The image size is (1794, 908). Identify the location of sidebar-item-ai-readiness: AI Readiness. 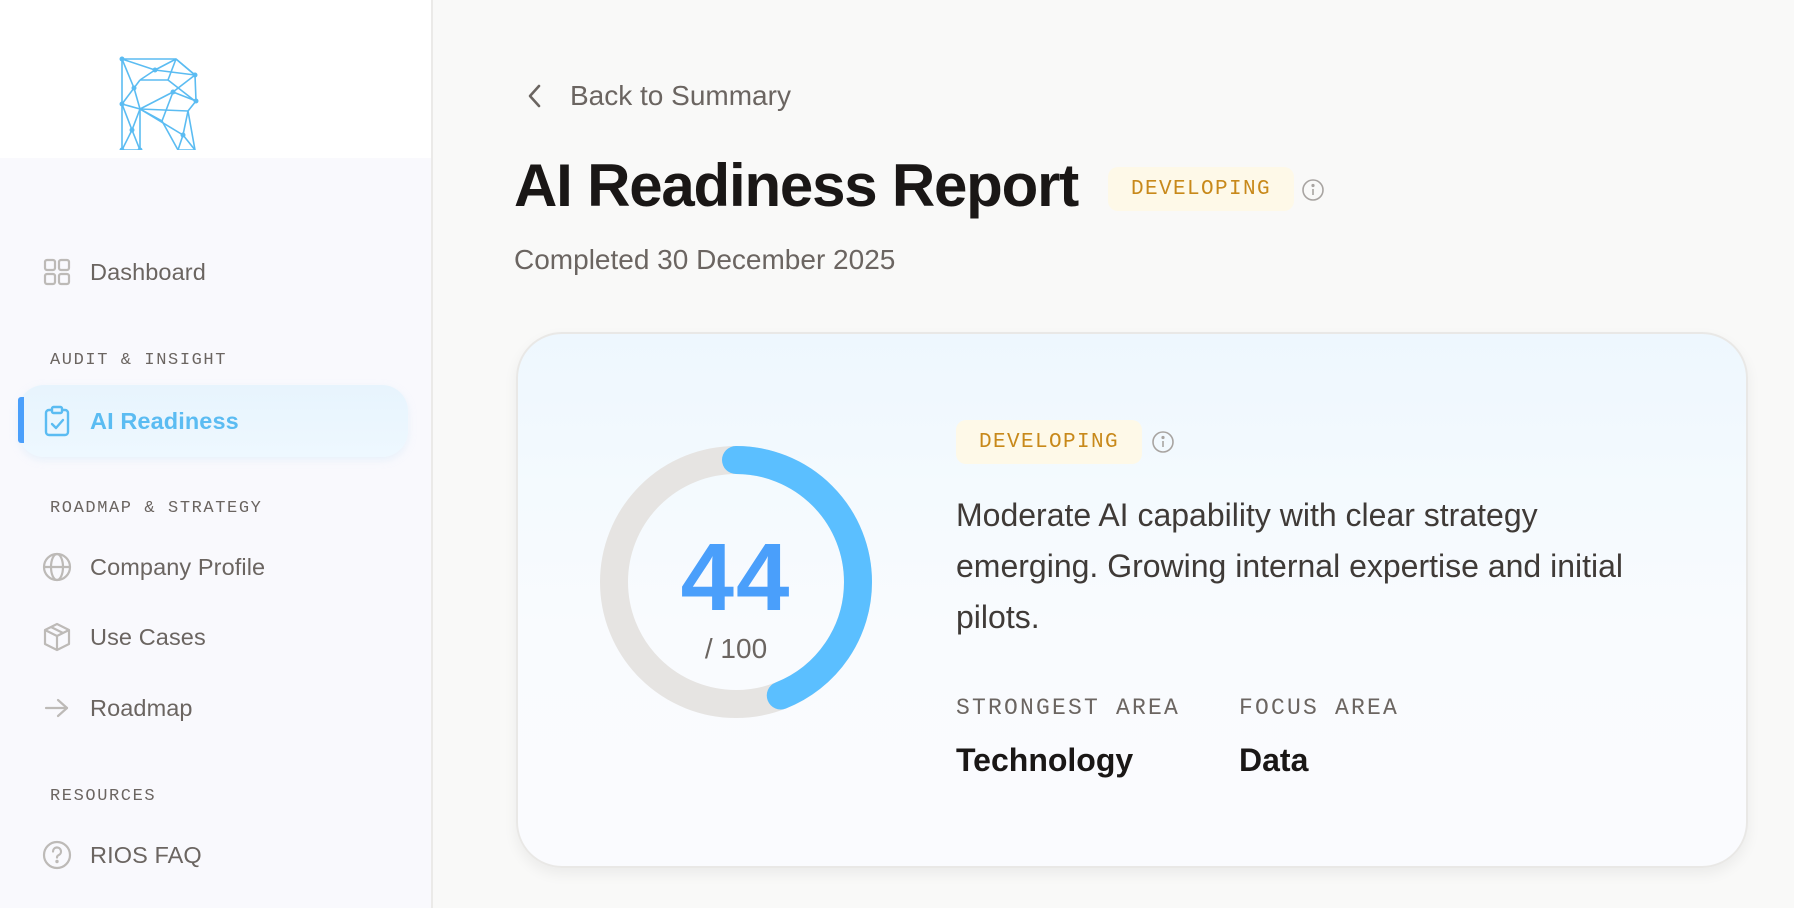
(213, 421).